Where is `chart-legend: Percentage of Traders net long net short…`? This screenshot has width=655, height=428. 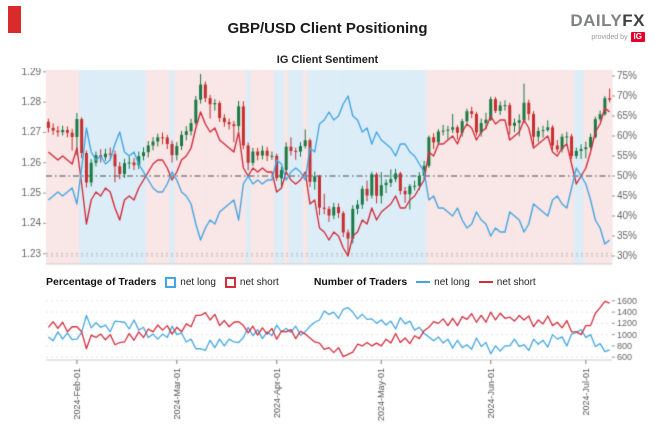 chart-legend: Percentage of Traders net long net short… is located at coordinates (291, 282).